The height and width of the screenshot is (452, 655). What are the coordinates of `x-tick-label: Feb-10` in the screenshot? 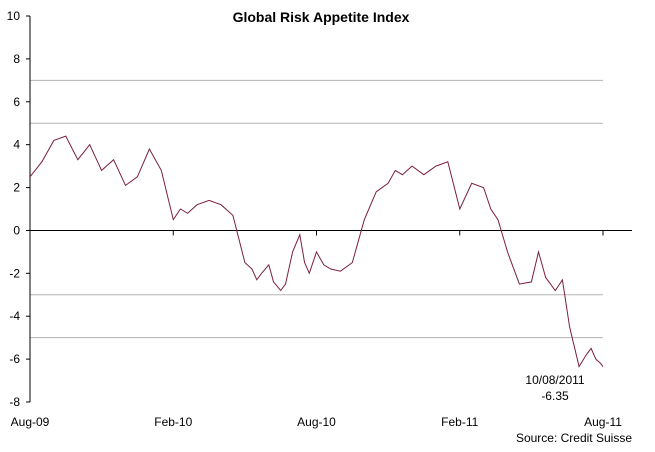 It's located at (173, 422).